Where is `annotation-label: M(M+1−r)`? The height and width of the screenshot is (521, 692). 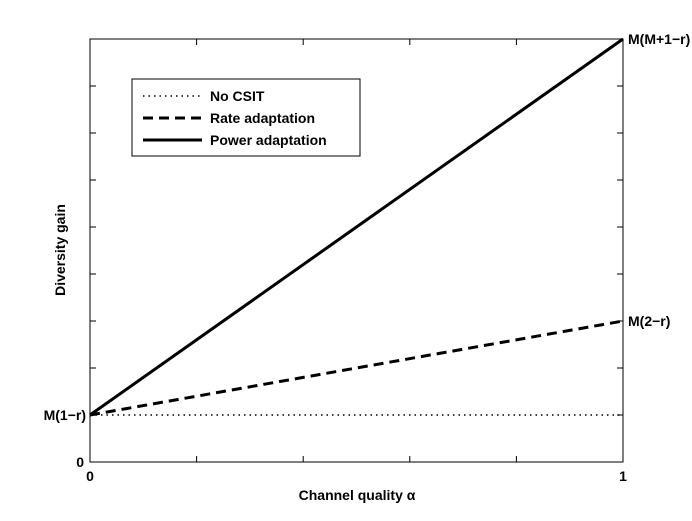 annotation-label: M(M+1−r) is located at coordinates (659, 39).